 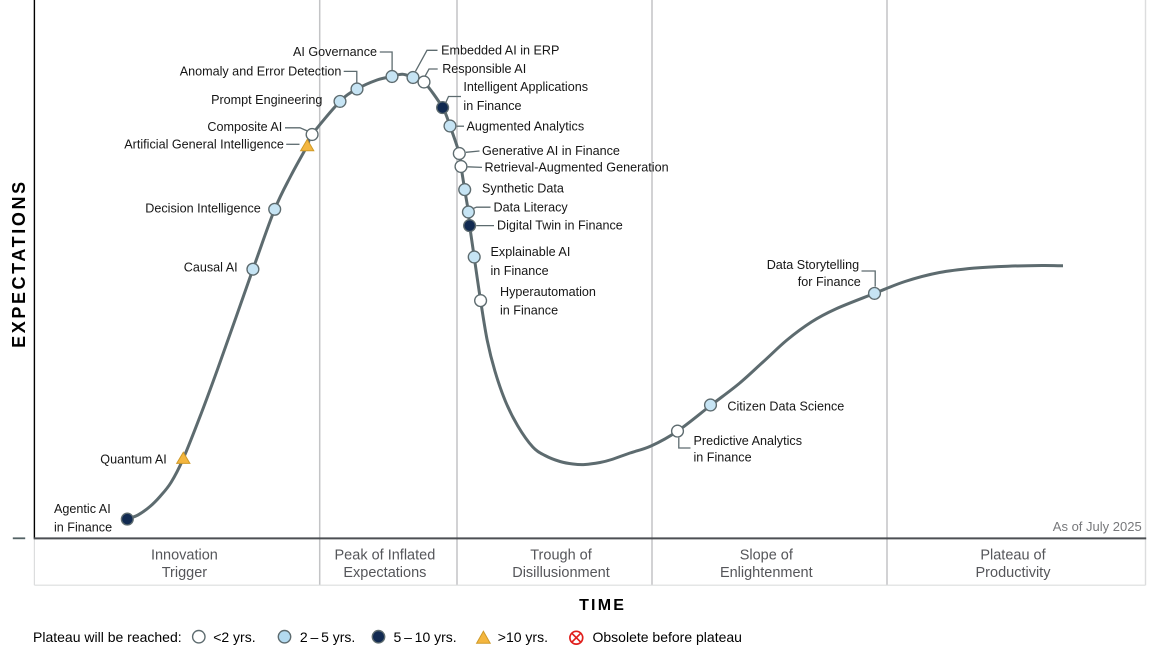 I want to click on svg-text: Embedded AI in ERP, so click(x=500, y=51).